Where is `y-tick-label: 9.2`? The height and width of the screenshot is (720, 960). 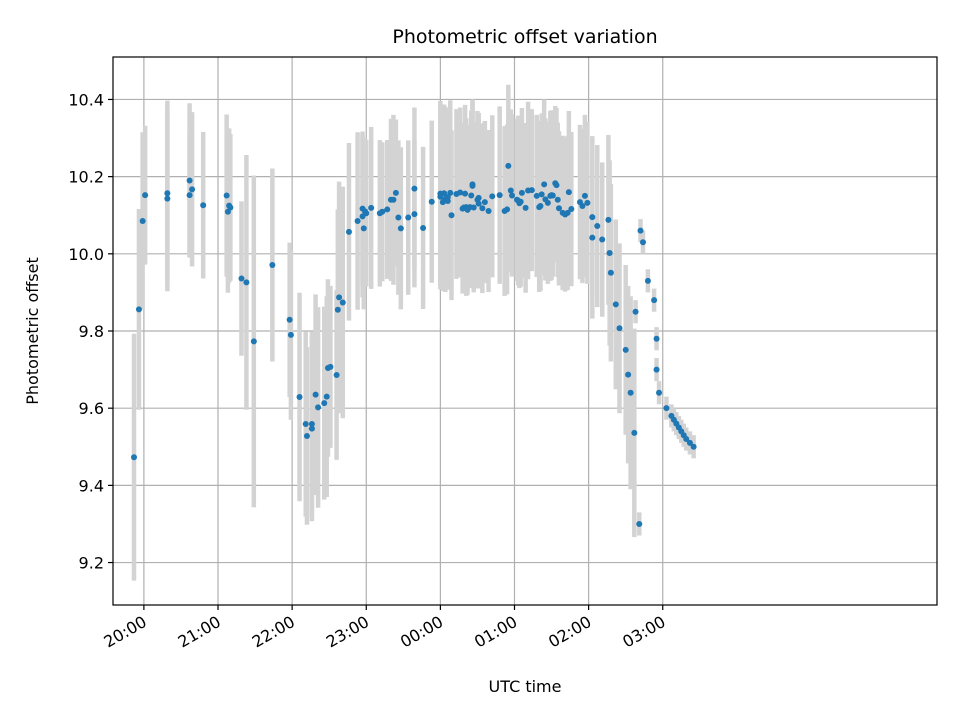
y-tick-label: 9.2 is located at coordinates (91, 563).